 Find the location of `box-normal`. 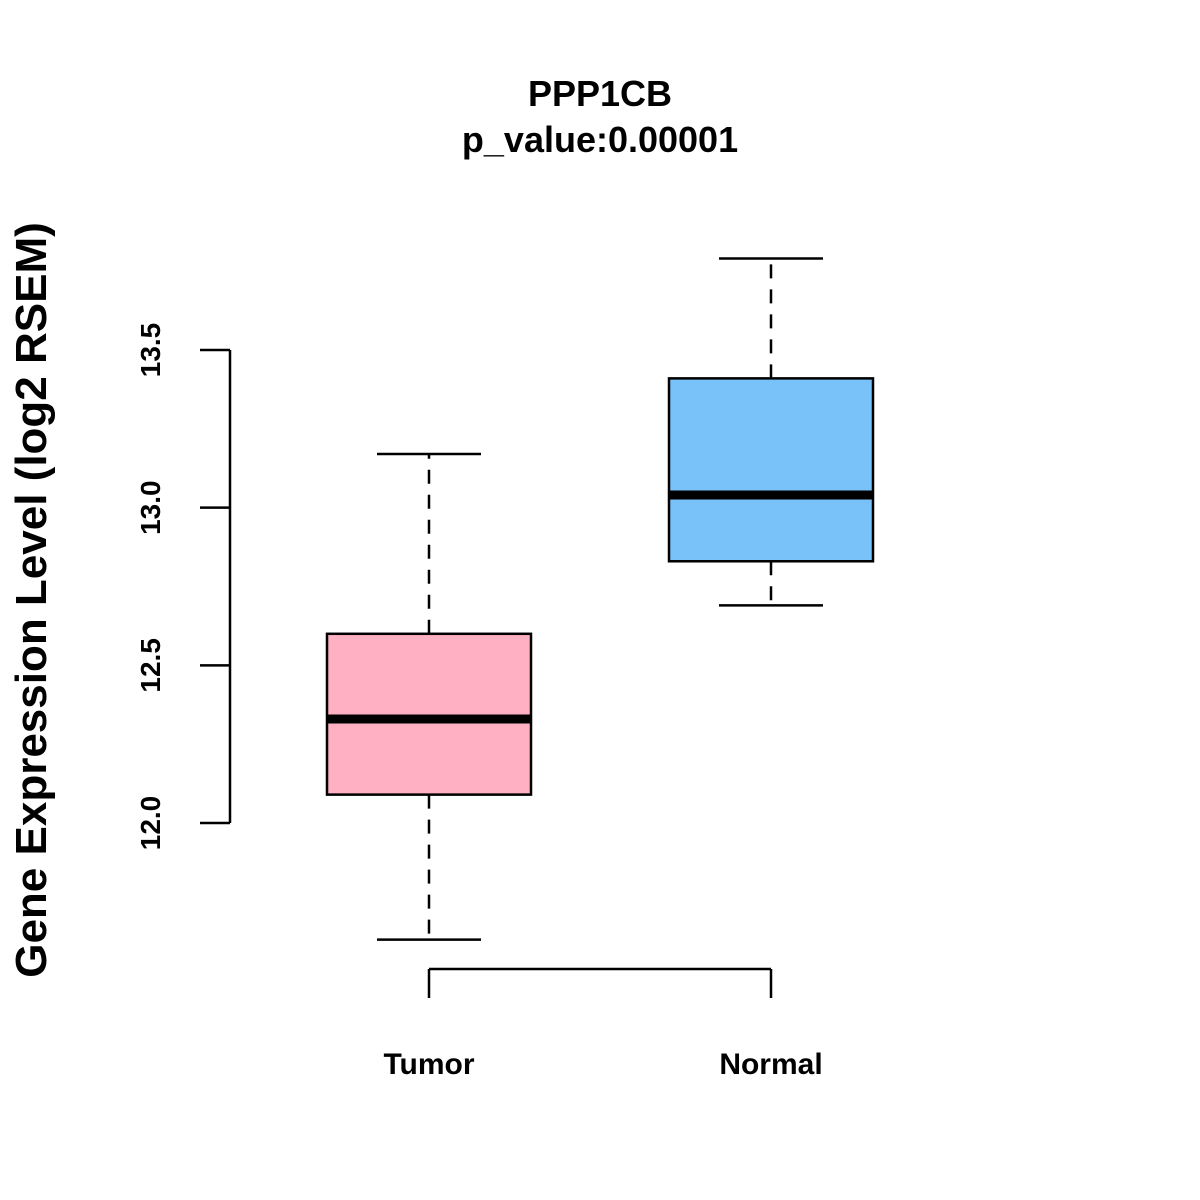

box-normal is located at coordinates (771, 432).